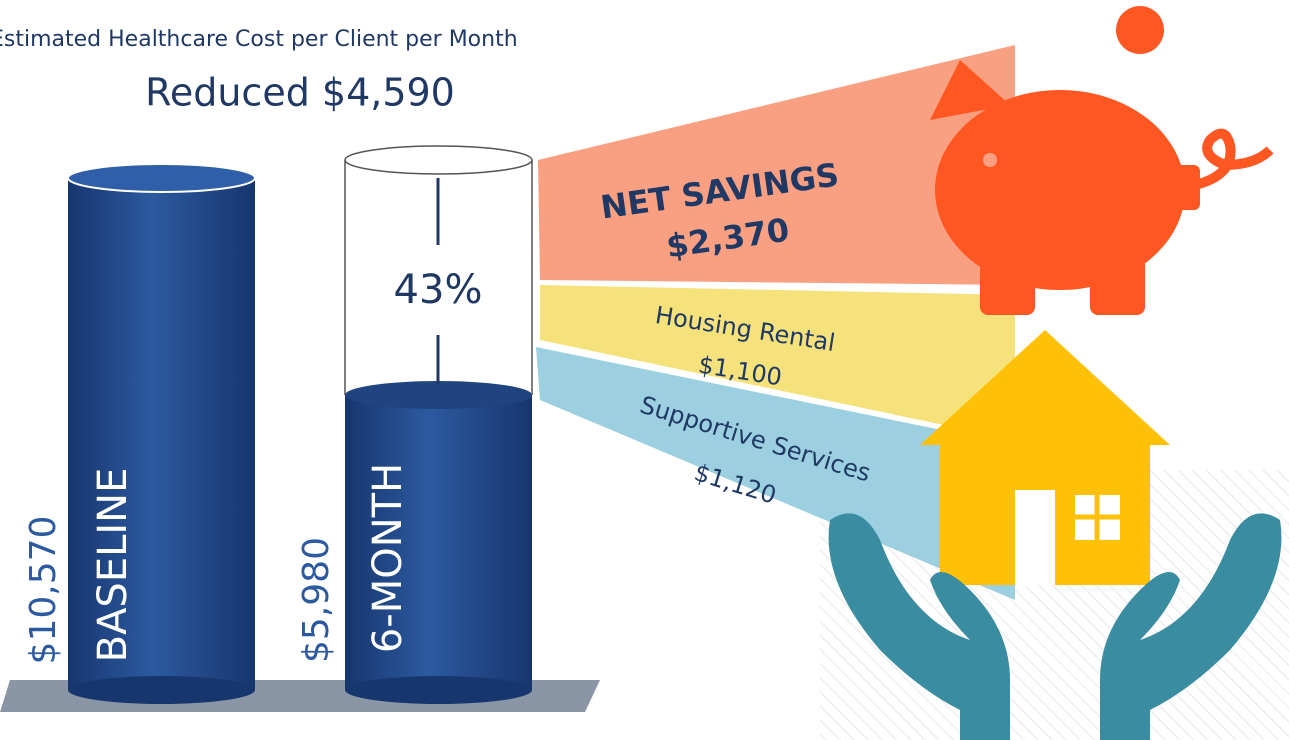  Describe the element at coordinates (438, 290) in the screenshot. I see `reduction: 43%` at that location.